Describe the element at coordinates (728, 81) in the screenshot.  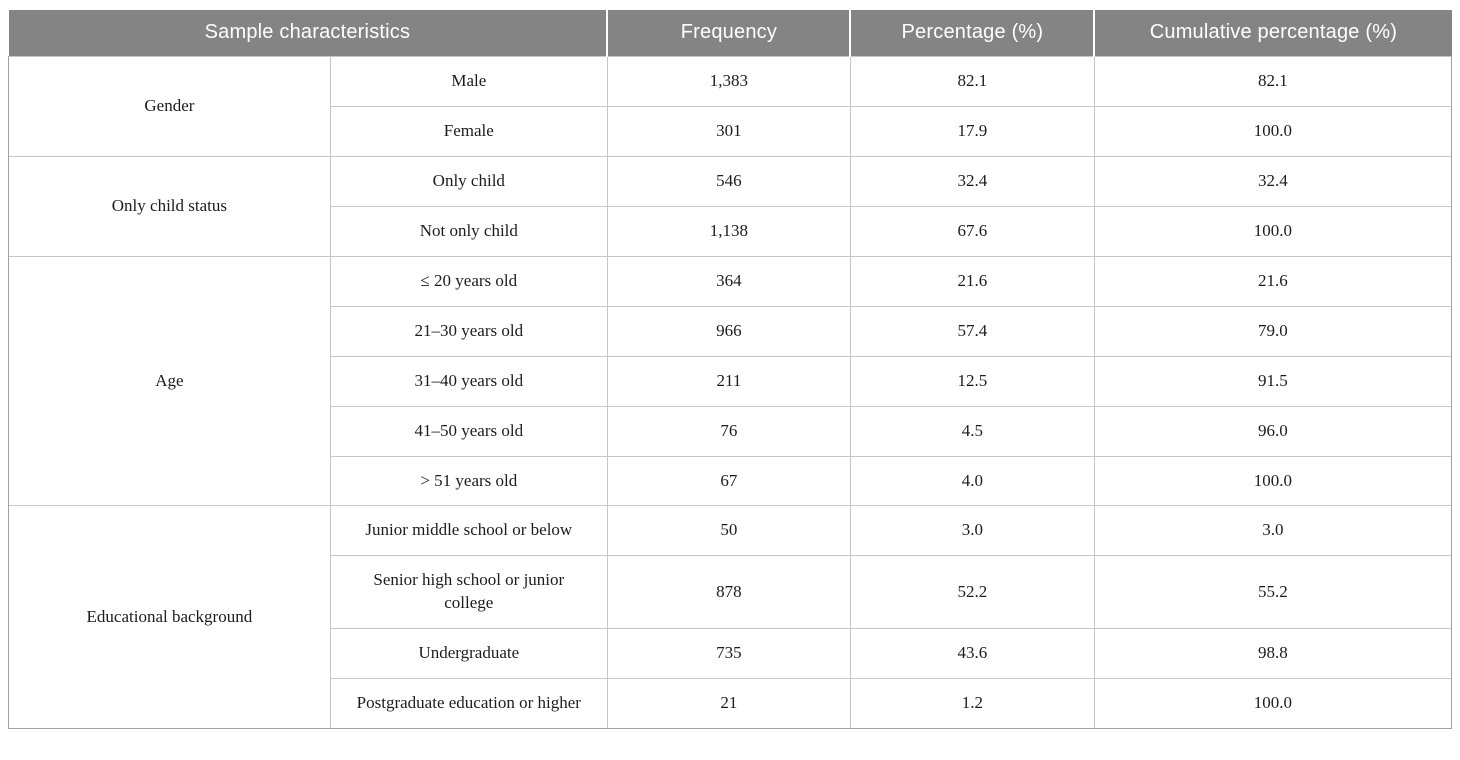
I see `cell-frequency: 1,383` at that location.